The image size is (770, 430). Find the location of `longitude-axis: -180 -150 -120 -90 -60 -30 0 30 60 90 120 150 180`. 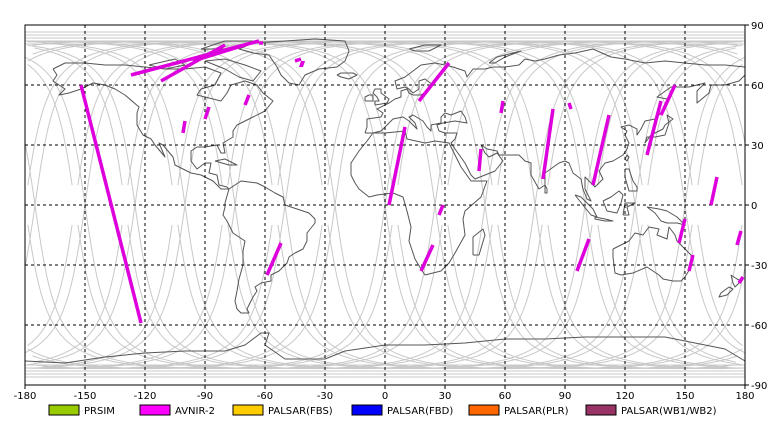

longitude-axis: -180 -150 -120 -90 -60 -30 0 30 60 90 120 150 180 is located at coordinates (384, 393).